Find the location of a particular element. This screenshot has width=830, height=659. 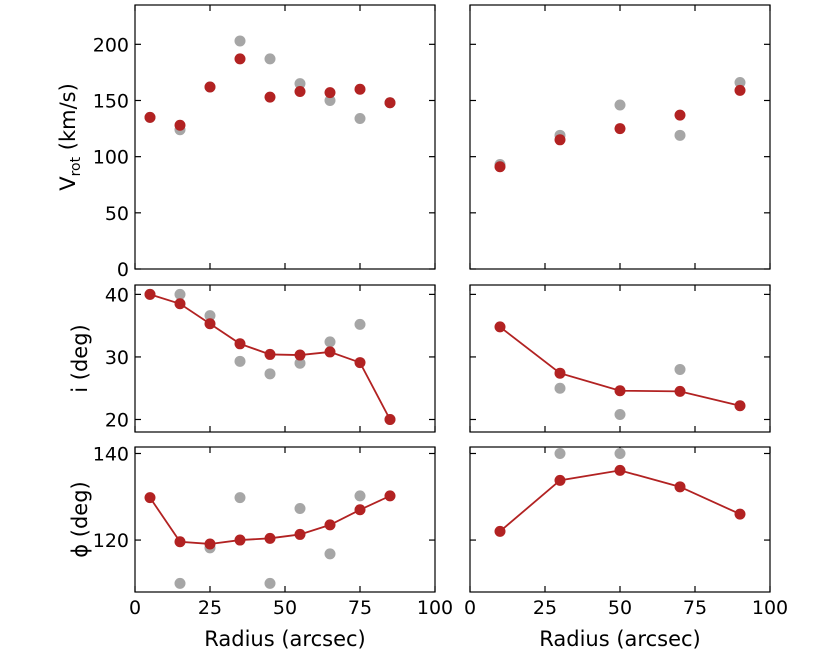

red-series-line is located at coordinates (620, 501).